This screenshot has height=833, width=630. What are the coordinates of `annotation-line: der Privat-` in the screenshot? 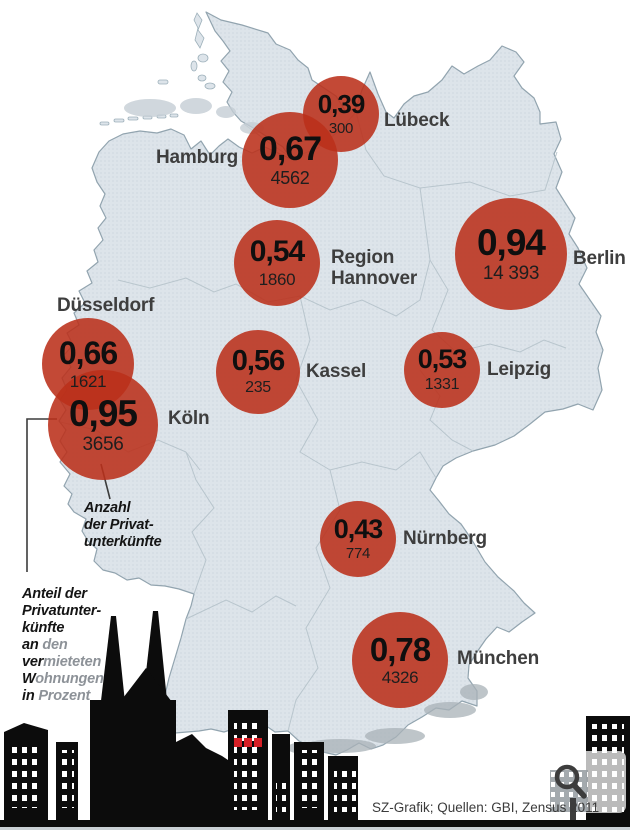 It's located at (119, 525).